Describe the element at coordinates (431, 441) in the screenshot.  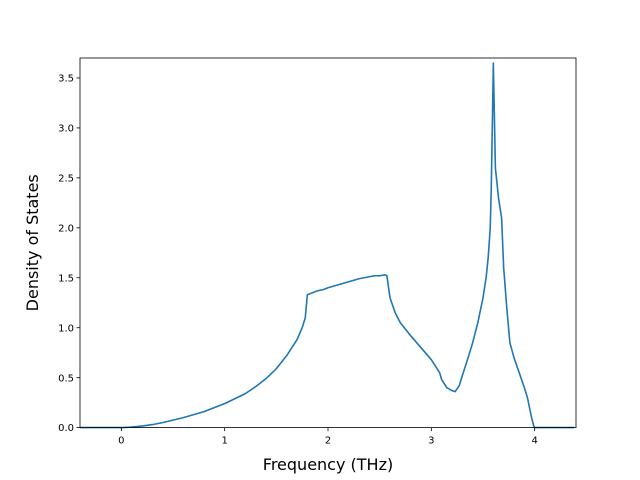
I see `x-tick-label: 3` at that location.